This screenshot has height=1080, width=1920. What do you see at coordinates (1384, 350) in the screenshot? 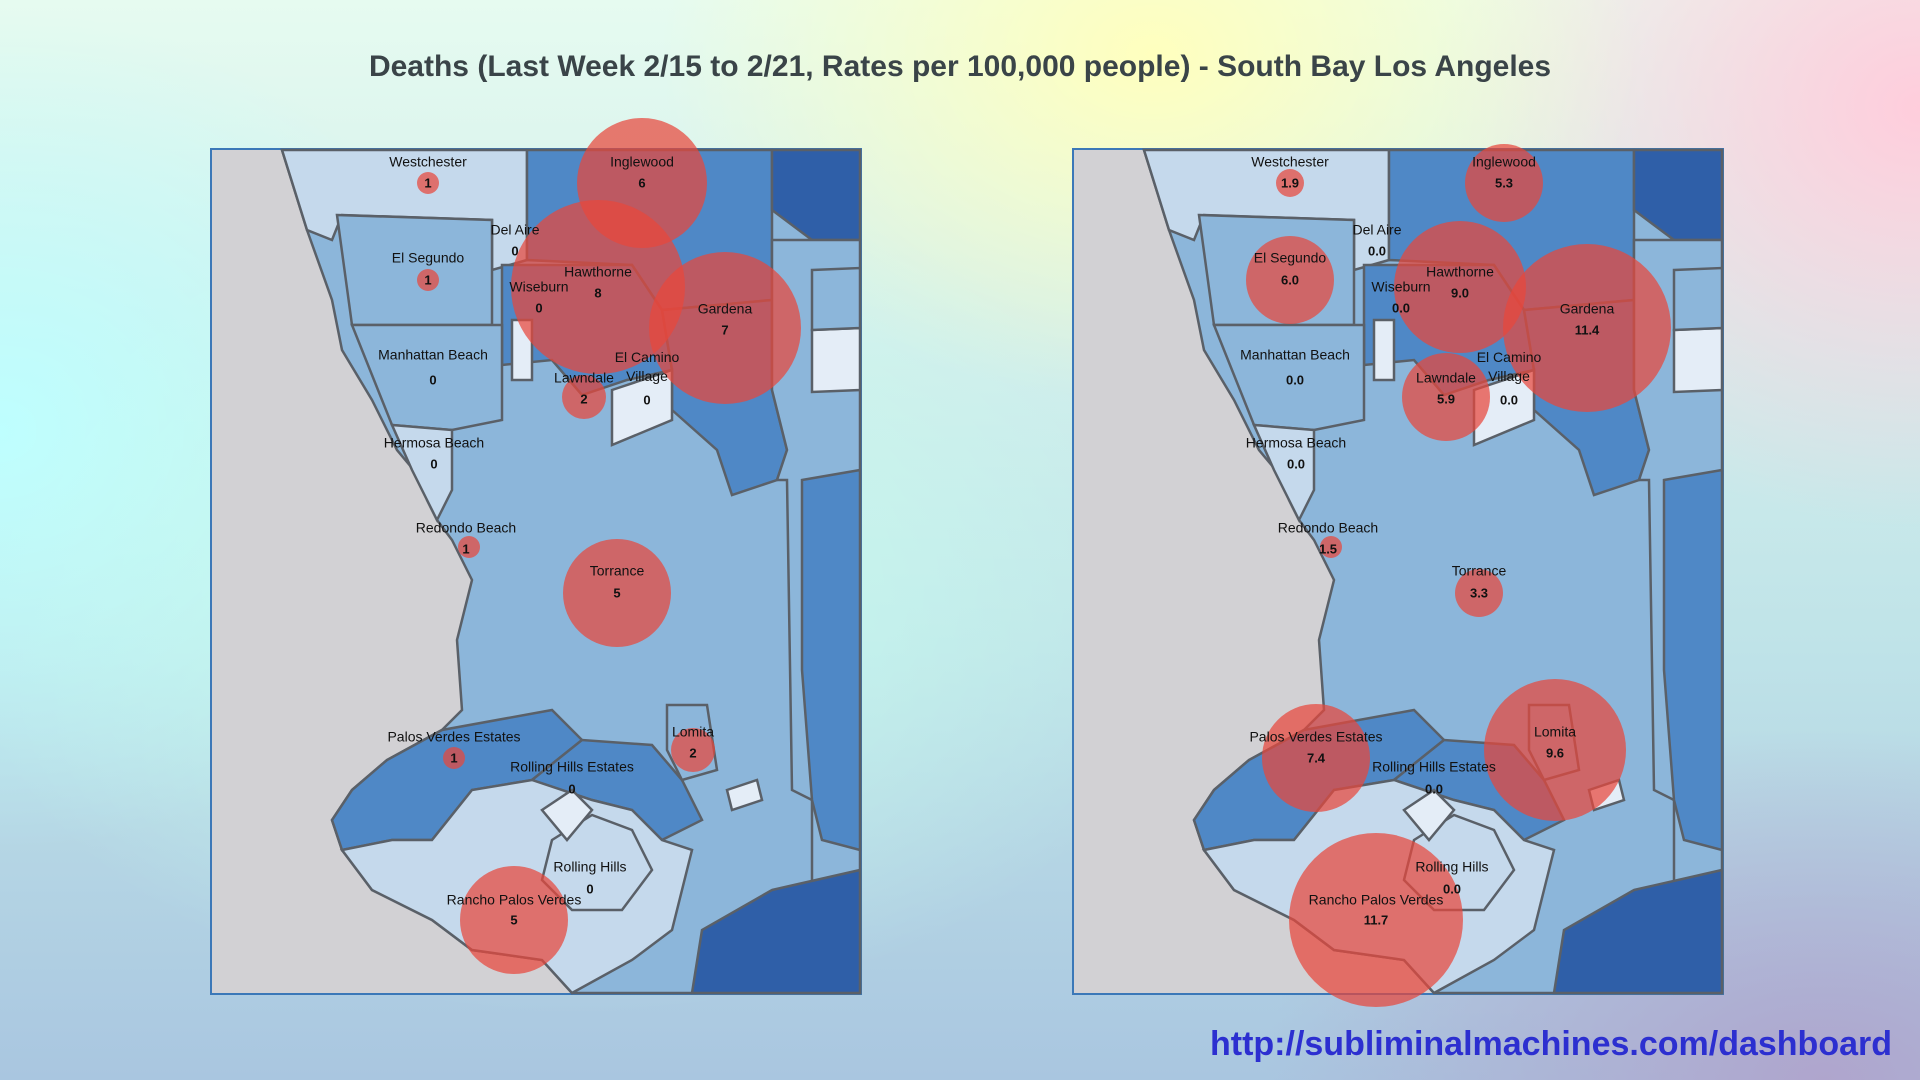
I see `region-wiseburn` at bounding box center [1384, 350].